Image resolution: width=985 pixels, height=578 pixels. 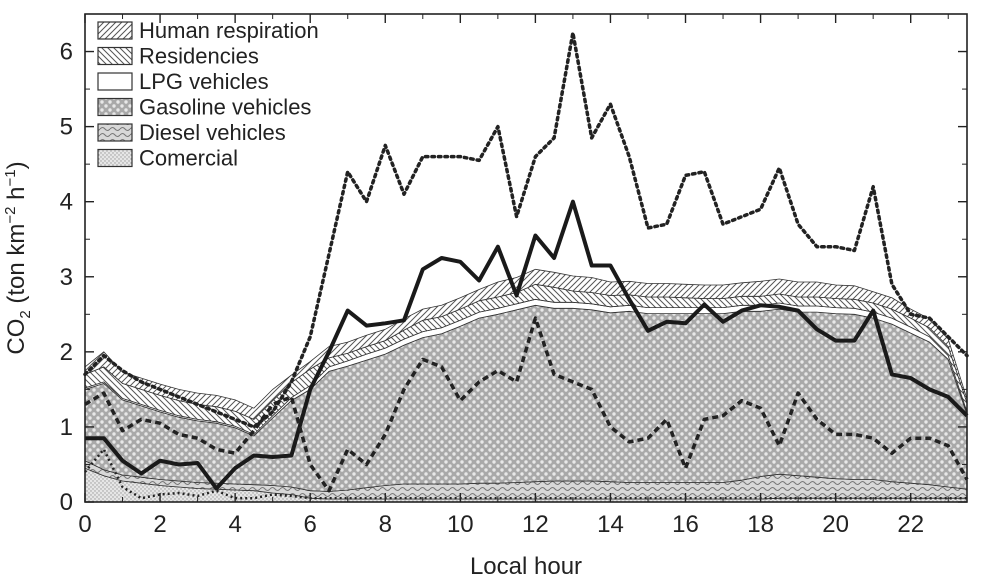 What do you see at coordinates (385, 524) in the screenshot?
I see `x-tick-label: 8` at bounding box center [385, 524].